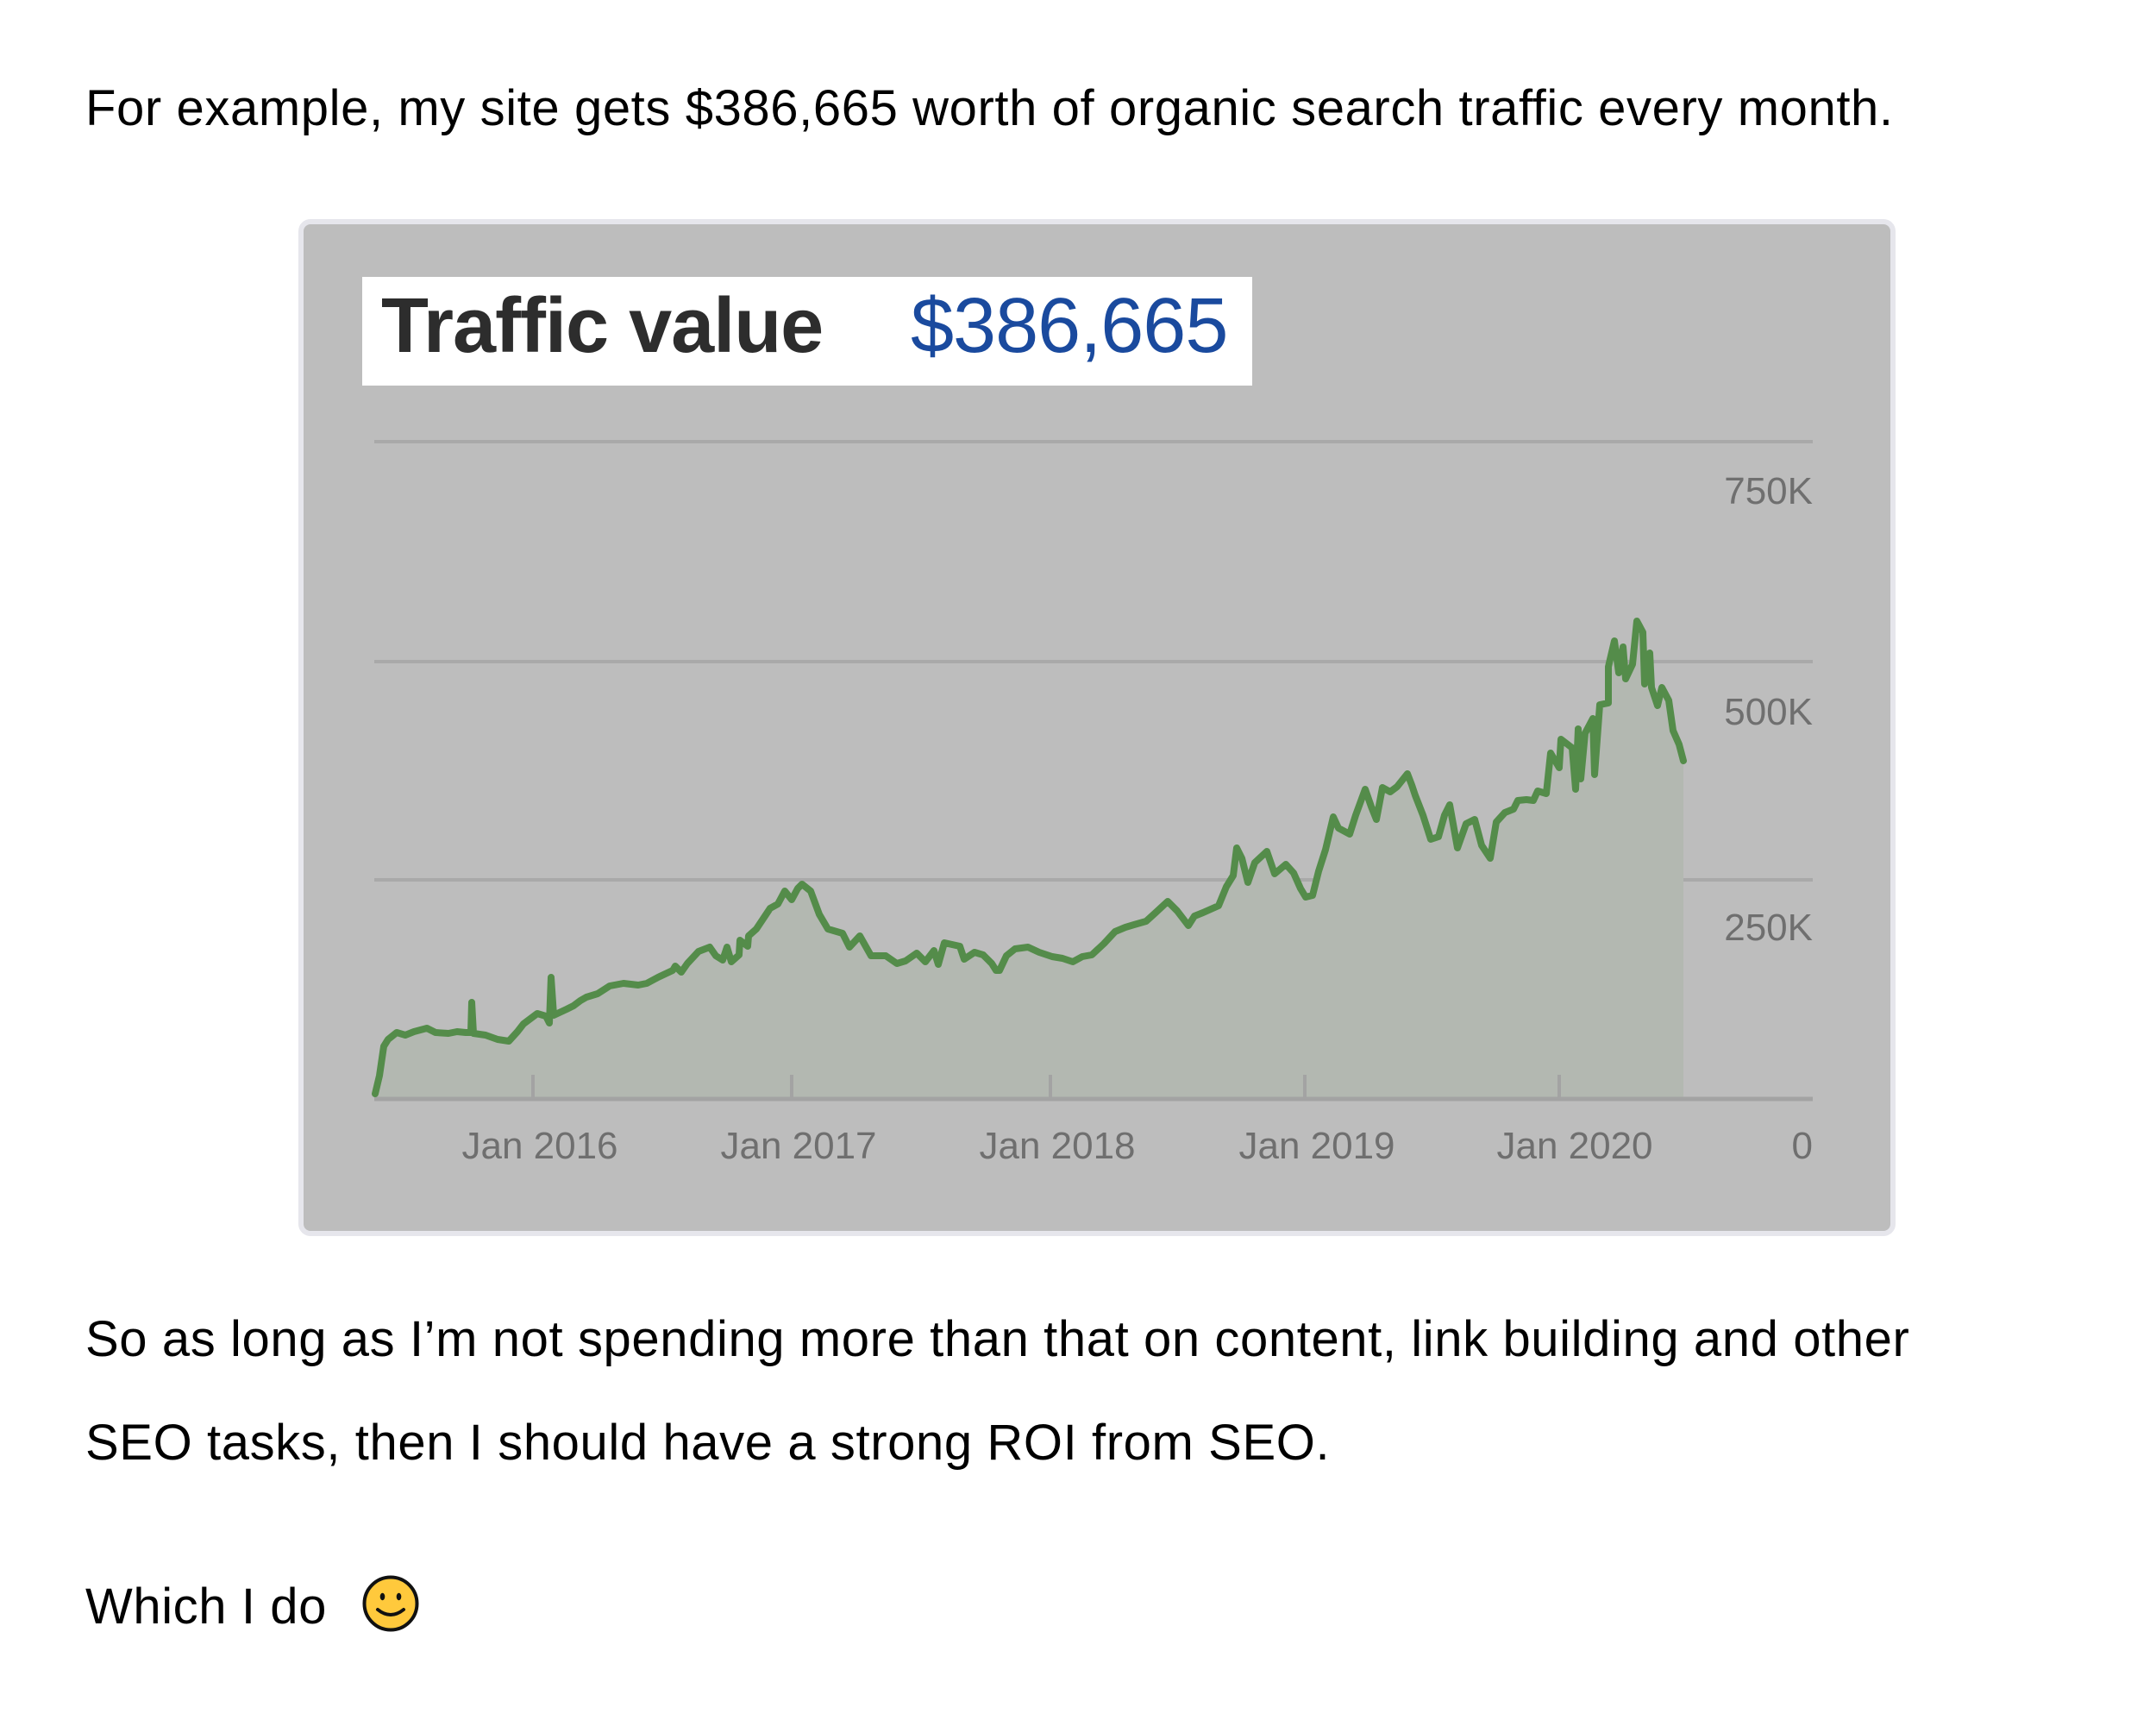  Describe the element at coordinates (1316, 1146) in the screenshot. I see `x-label-2019: Jan 2019` at that location.